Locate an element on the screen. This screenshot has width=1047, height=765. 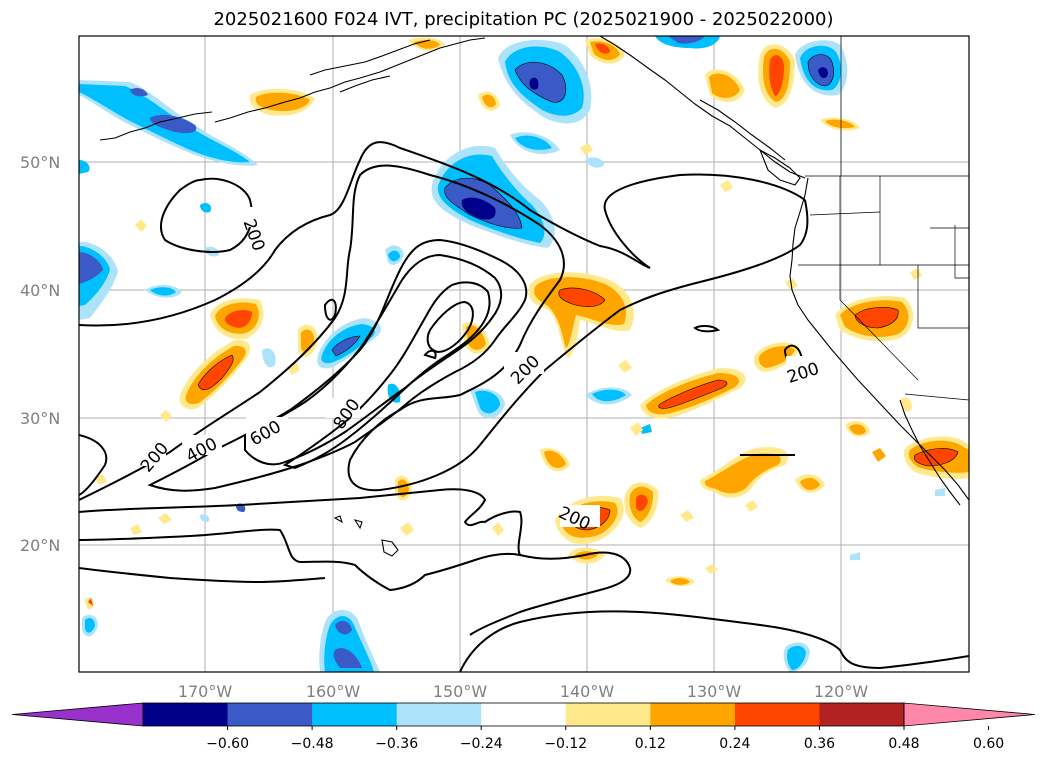
colorbar-frame is located at coordinates (523, 714).